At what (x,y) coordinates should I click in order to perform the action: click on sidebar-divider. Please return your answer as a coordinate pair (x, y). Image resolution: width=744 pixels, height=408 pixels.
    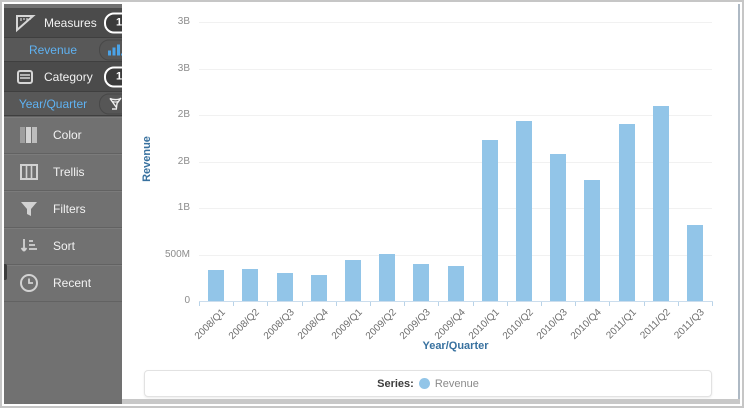
    Looking at the image, I should click on (63, 301).